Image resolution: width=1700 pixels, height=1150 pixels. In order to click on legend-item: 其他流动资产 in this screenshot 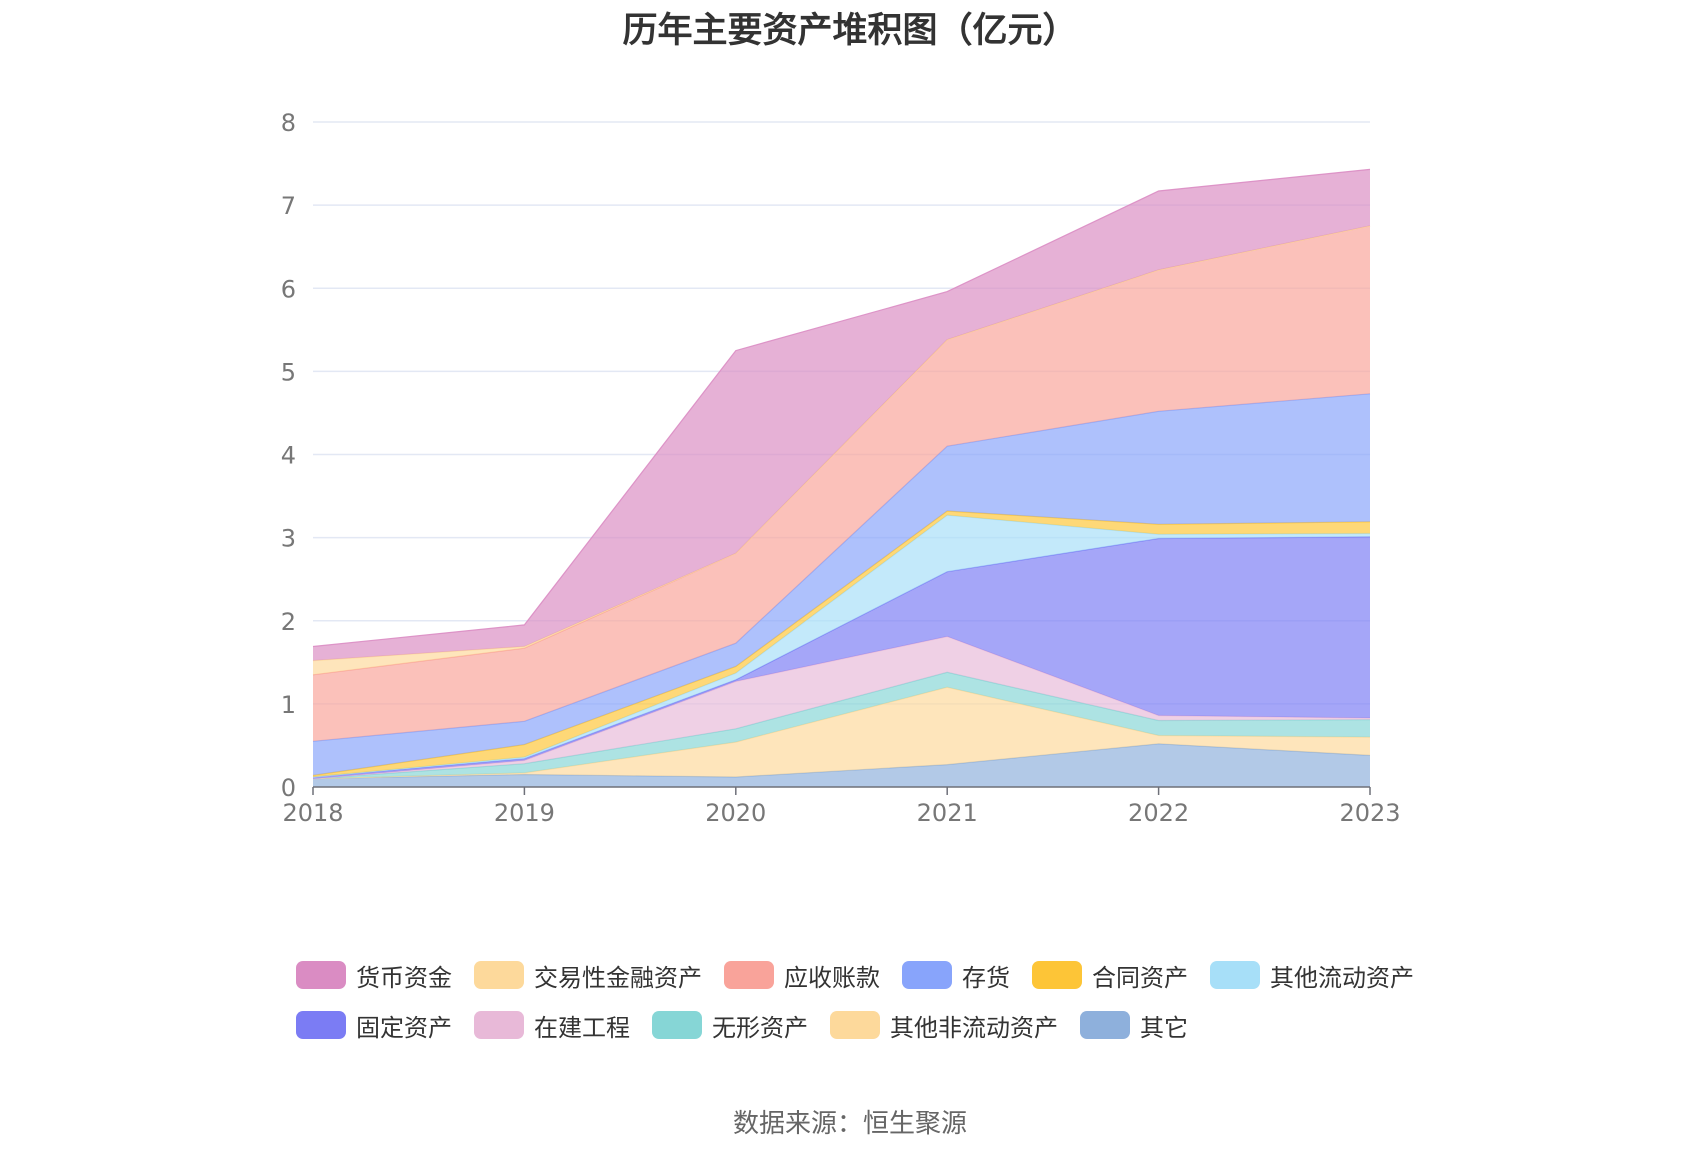, I will do `click(1312, 975)`.